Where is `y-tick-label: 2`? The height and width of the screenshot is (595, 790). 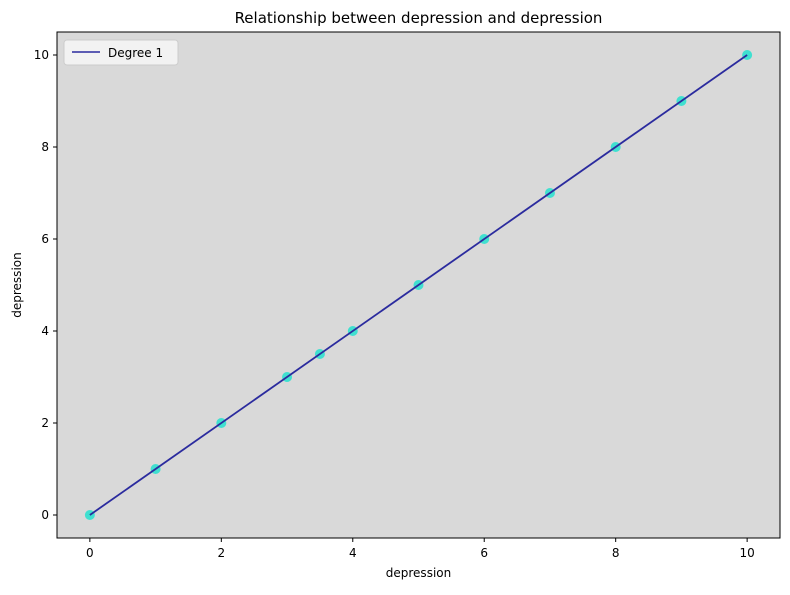 y-tick-label: 2 is located at coordinates (45, 423).